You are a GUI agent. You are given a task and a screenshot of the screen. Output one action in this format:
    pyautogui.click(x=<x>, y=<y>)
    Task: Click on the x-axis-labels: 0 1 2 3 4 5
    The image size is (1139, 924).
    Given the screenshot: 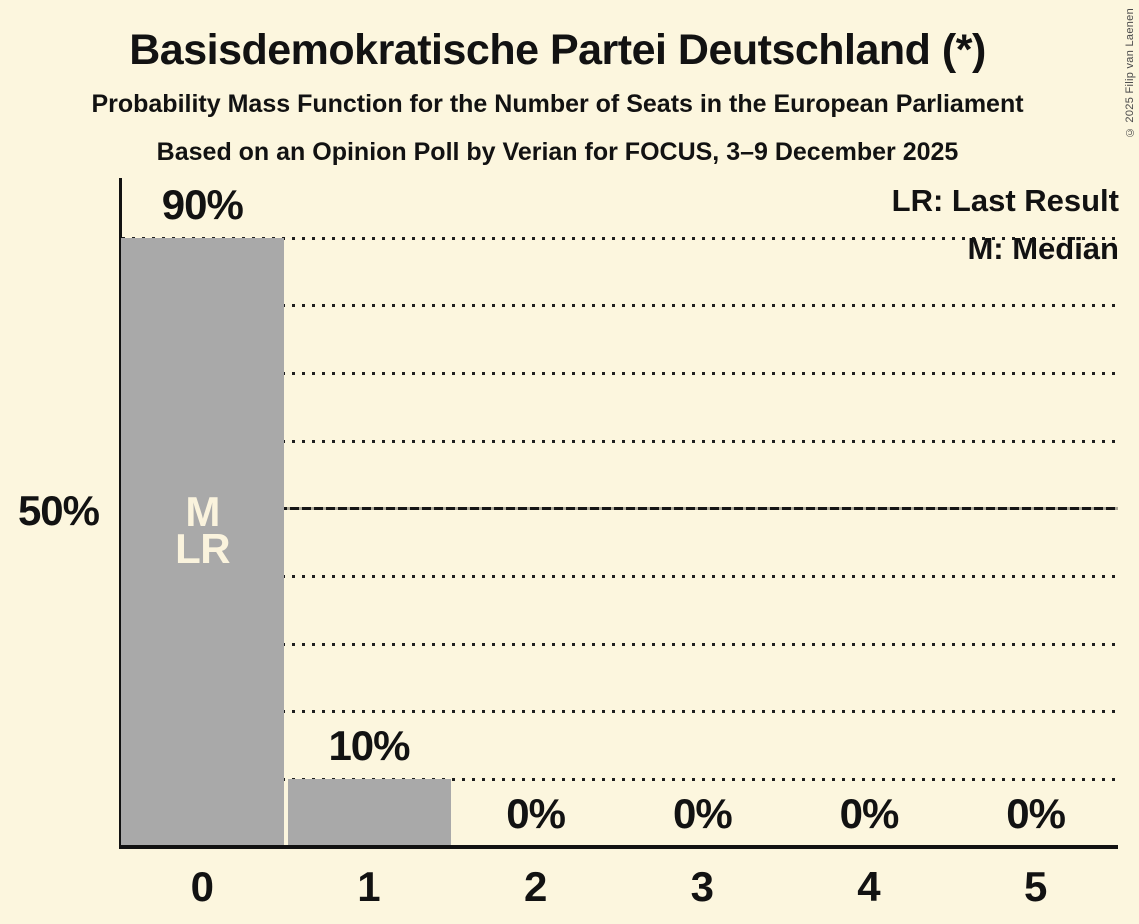 What is the action you would take?
    pyautogui.click(x=619, y=889)
    